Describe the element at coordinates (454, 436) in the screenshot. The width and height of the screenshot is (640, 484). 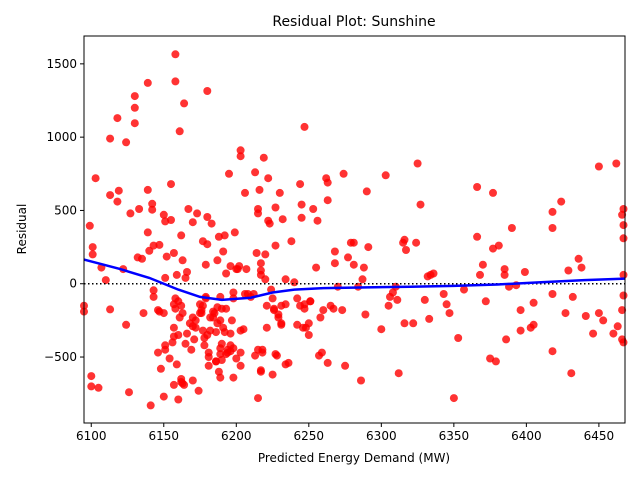
I see `x-tick-label: 6350` at that location.